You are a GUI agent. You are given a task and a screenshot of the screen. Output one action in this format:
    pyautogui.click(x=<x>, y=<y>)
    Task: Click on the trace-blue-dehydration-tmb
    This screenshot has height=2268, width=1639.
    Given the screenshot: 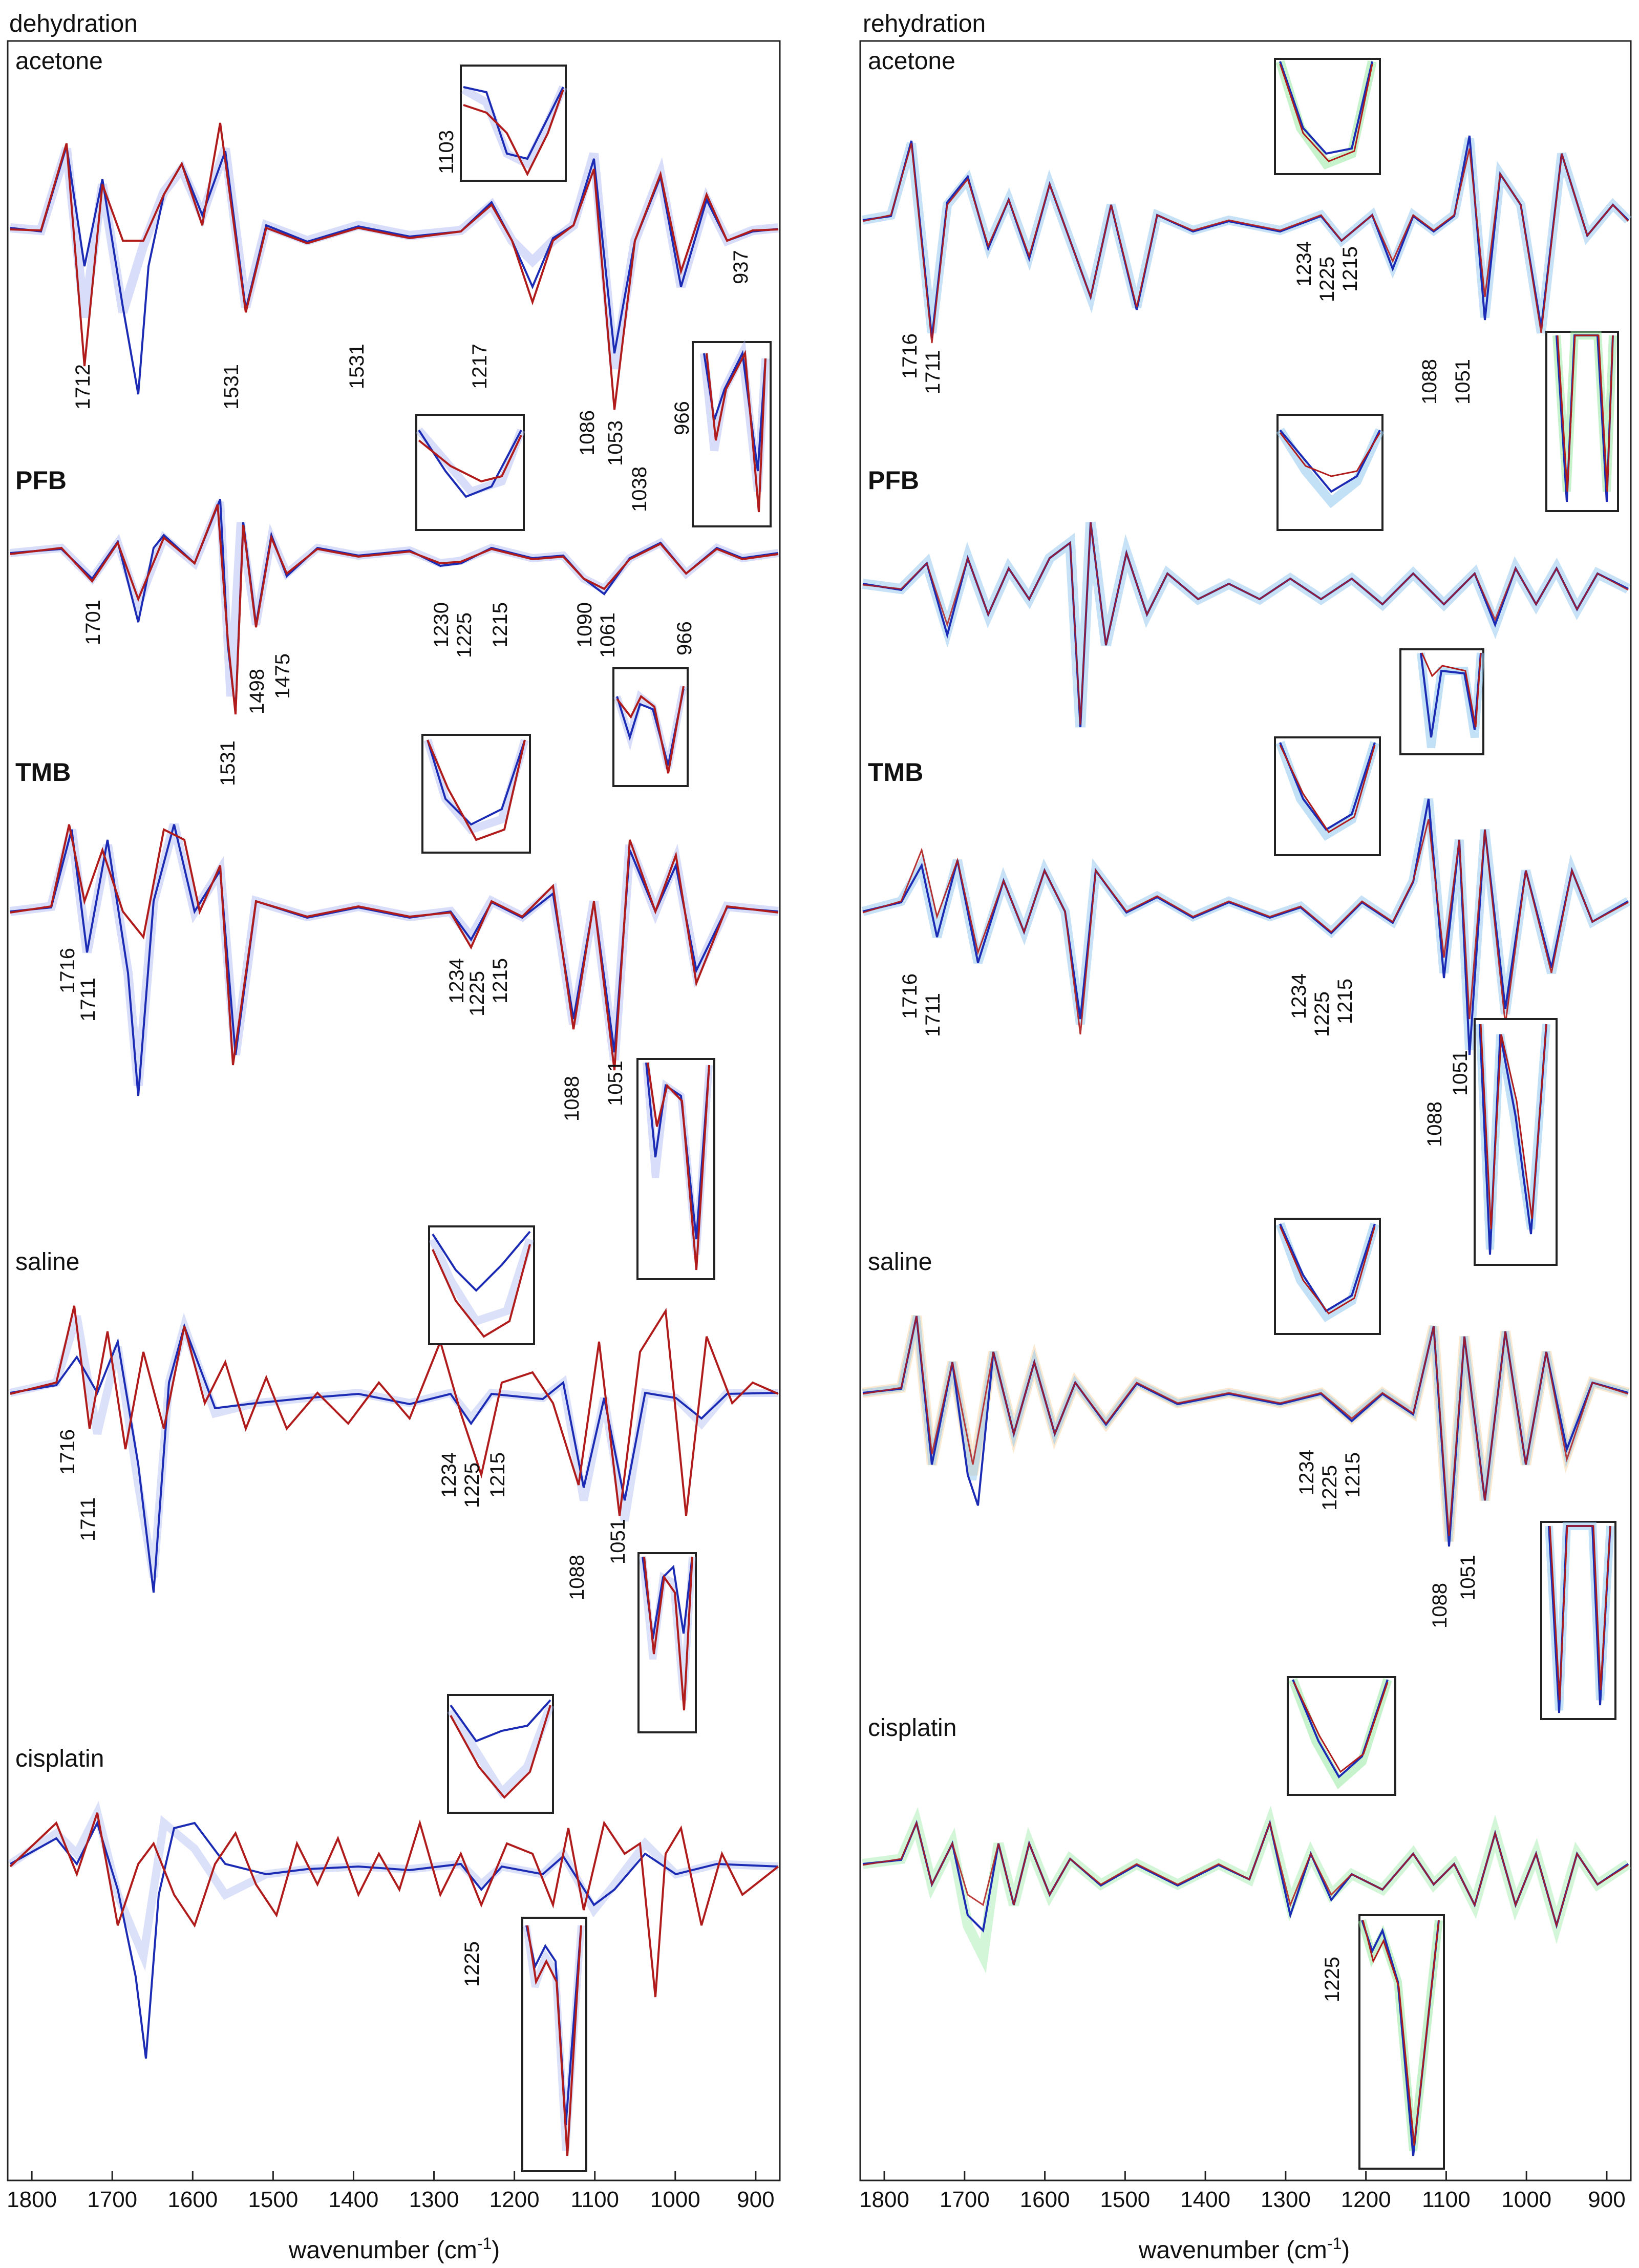 What is the action you would take?
    pyautogui.click(x=394, y=960)
    